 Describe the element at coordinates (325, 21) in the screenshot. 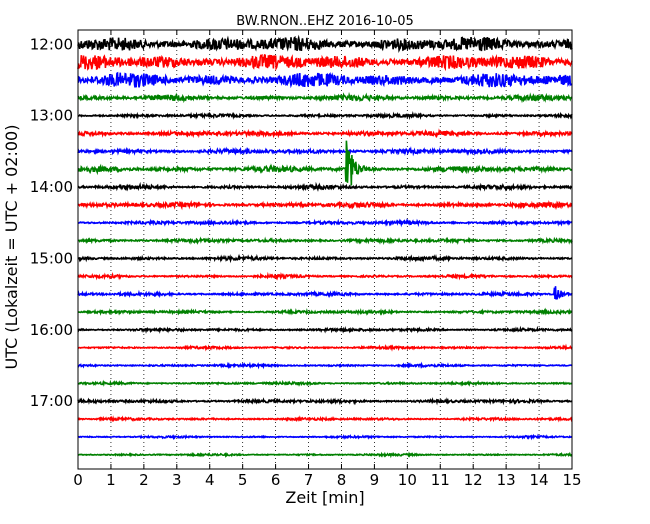

I see `chart-title: BW.RNON..EHZ 2016-10-05` at that location.